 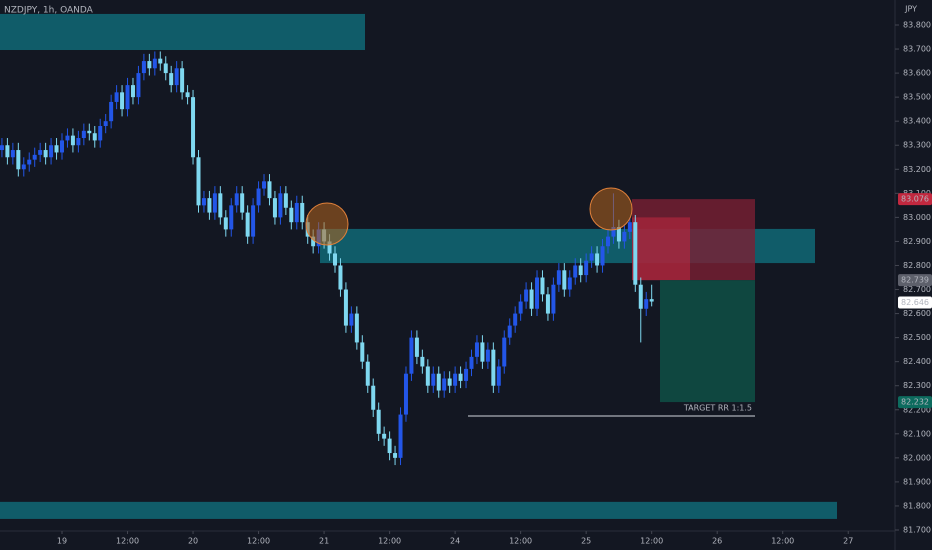 What do you see at coordinates (910, 9) in the screenshot?
I see `currency: JPY` at bounding box center [910, 9].